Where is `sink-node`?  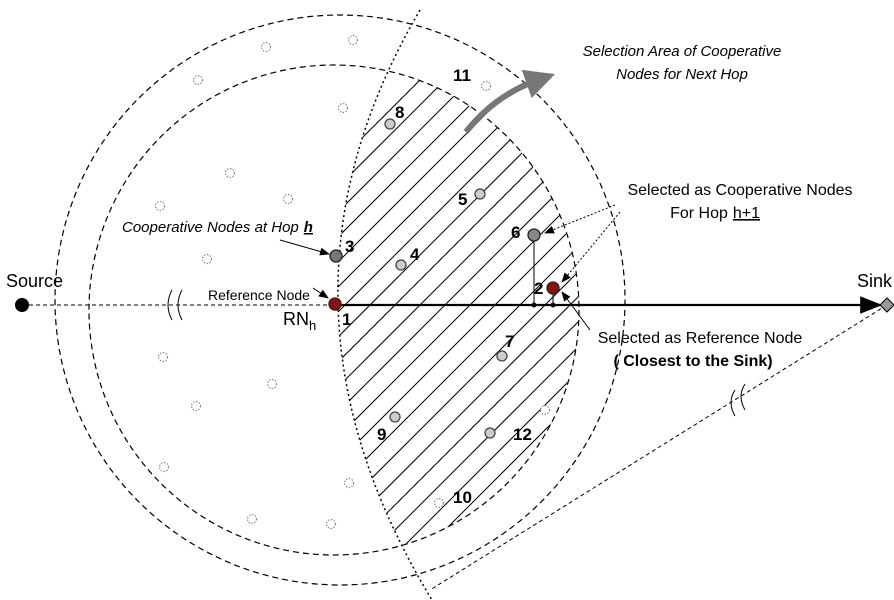
sink-node is located at coordinates (886, 305).